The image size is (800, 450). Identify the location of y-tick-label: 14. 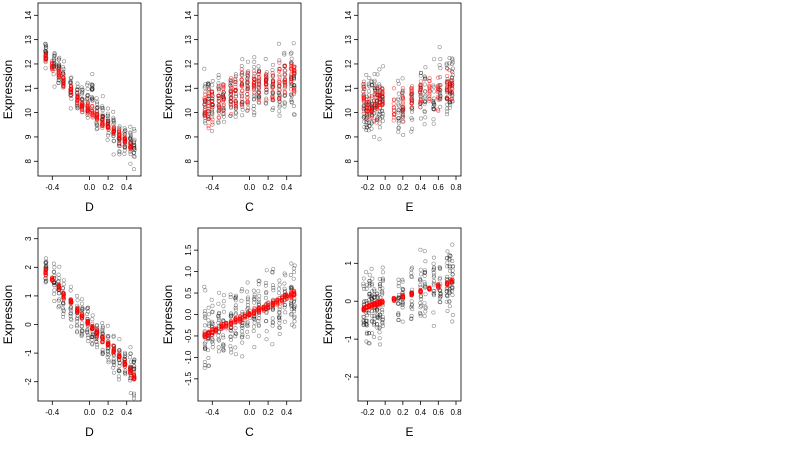
(348, 14).